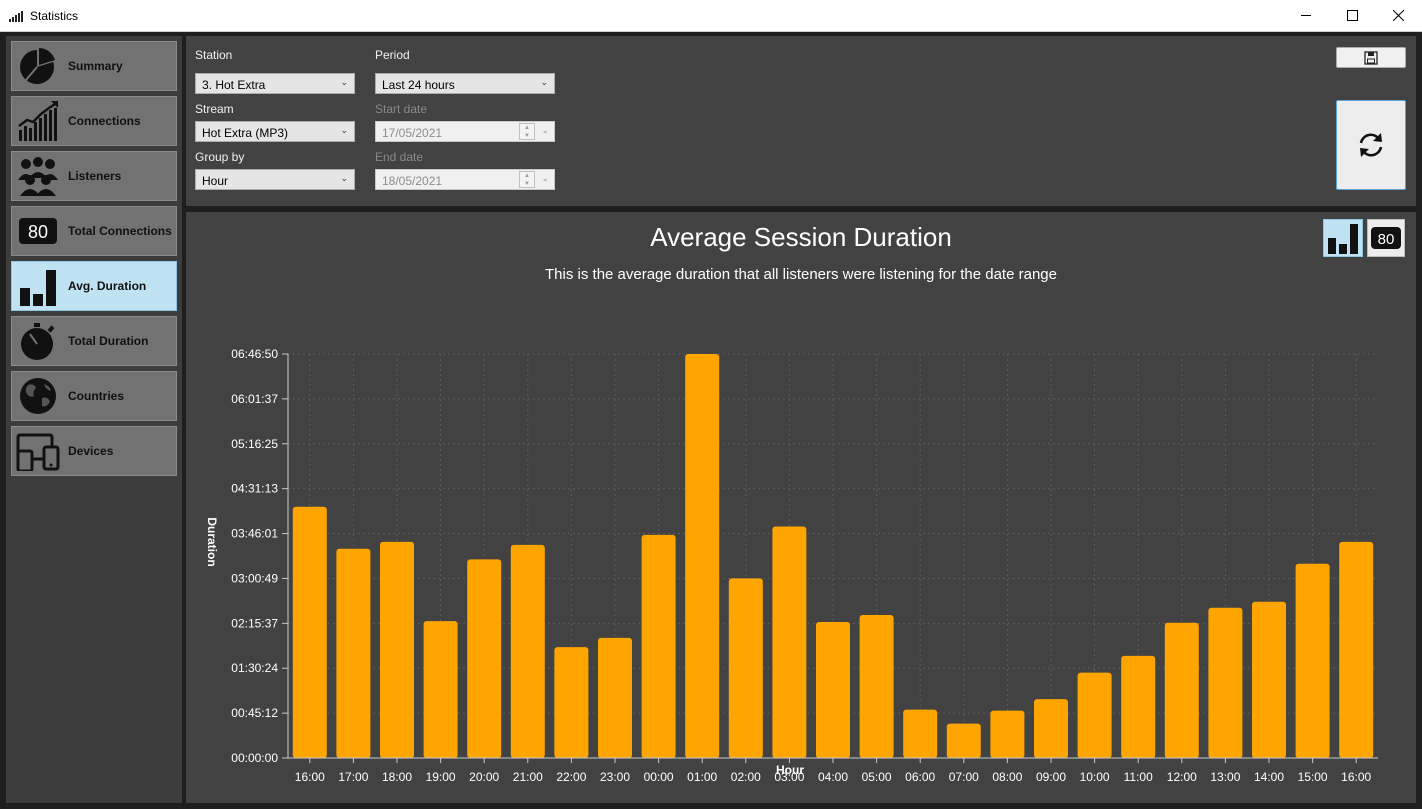 The width and height of the screenshot is (1422, 809). What do you see at coordinates (1138, 777) in the screenshot?
I see `x-tick-label: 11:00` at bounding box center [1138, 777].